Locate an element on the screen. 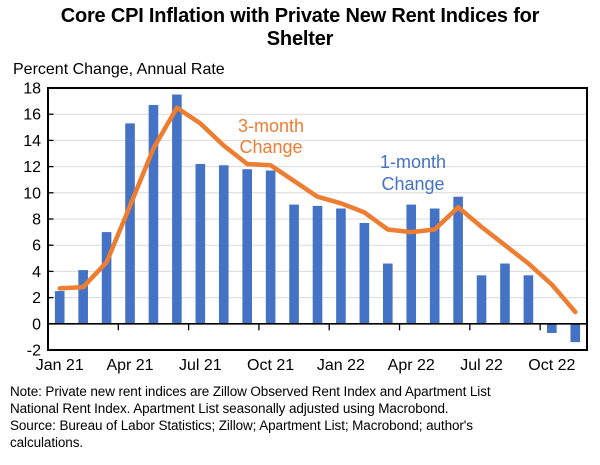 The image size is (600, 465). y-axis-units-label: Percent Change, Annual Rate is located at coordinates (119, 69).